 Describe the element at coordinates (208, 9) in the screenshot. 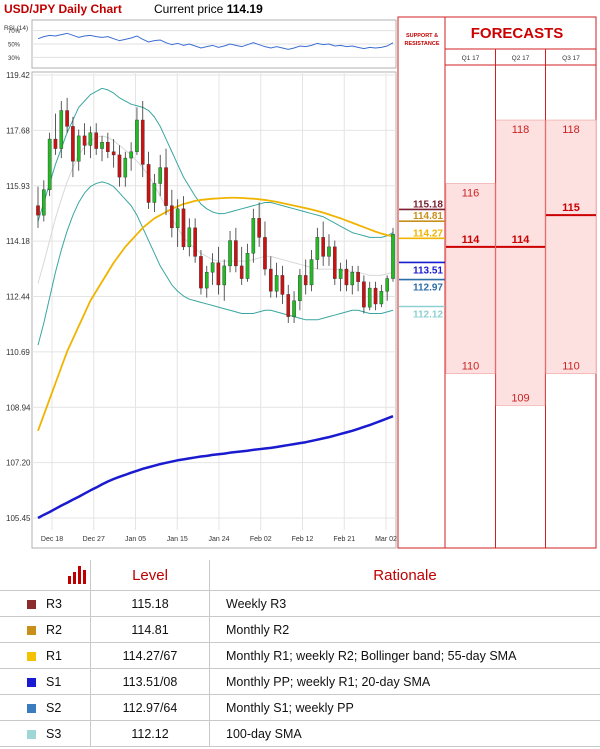

I see `current-price: Current price 114.19` at that location.